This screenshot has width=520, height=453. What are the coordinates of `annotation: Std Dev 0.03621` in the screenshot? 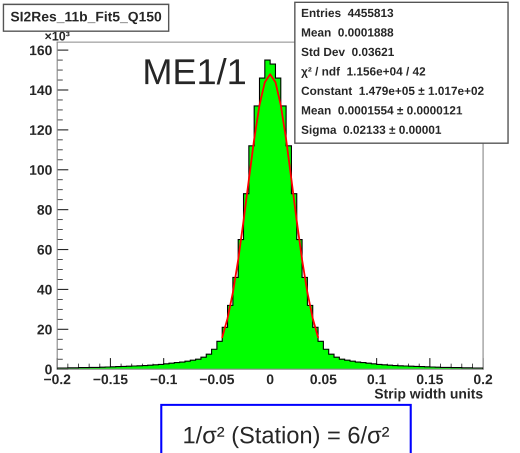 It's located at (347, 51).